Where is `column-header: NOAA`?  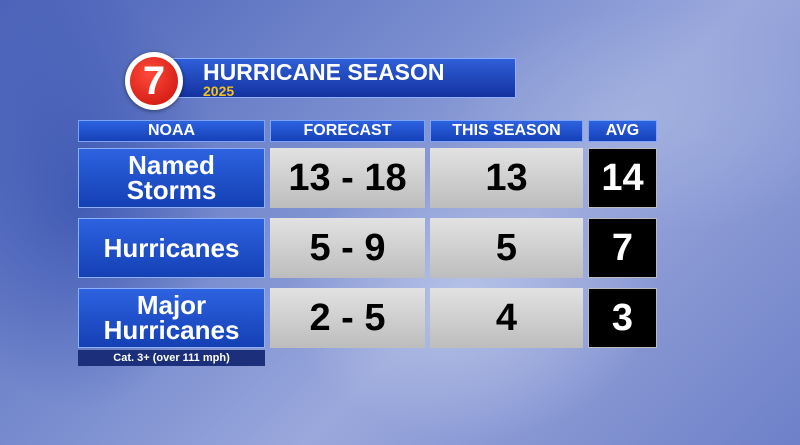 column-header: NOAA is located at coordinates (171, 131).